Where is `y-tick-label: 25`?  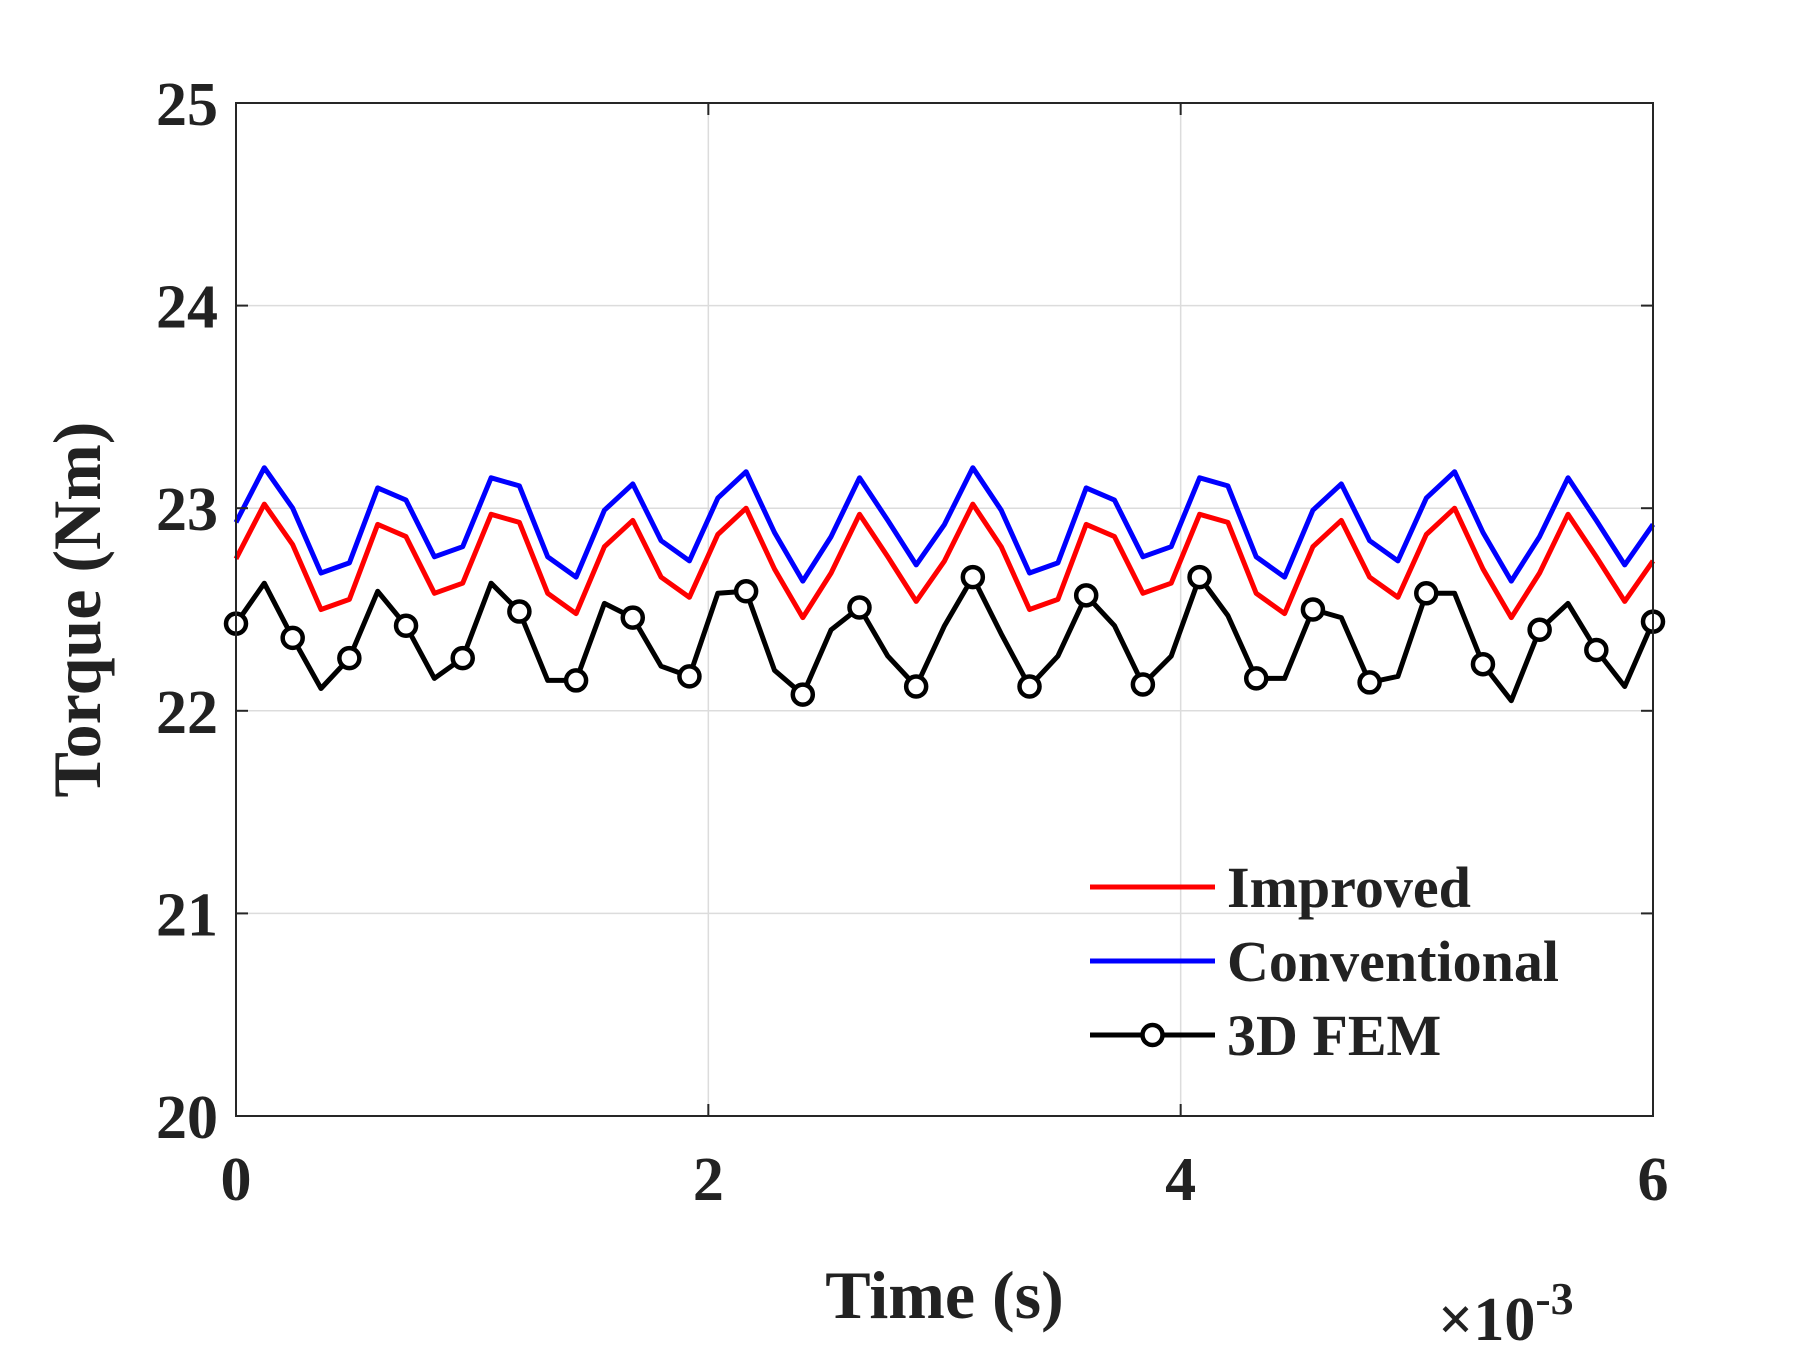
y-tick-label: 25 is located at coordinates (187, 105).